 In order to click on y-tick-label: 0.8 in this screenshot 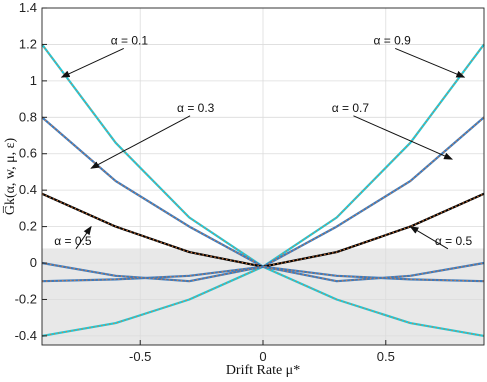, I will do `click(28, 116)`.